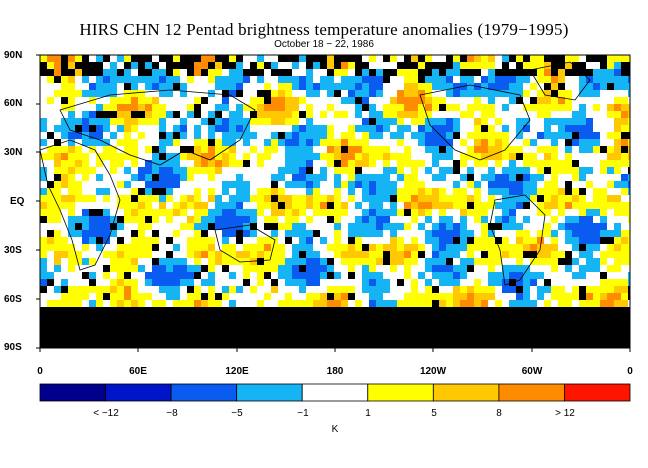  Describe the element at coordinates (13, 55) in the screenshot. I see `lat-label-90n: 90N` at that location.